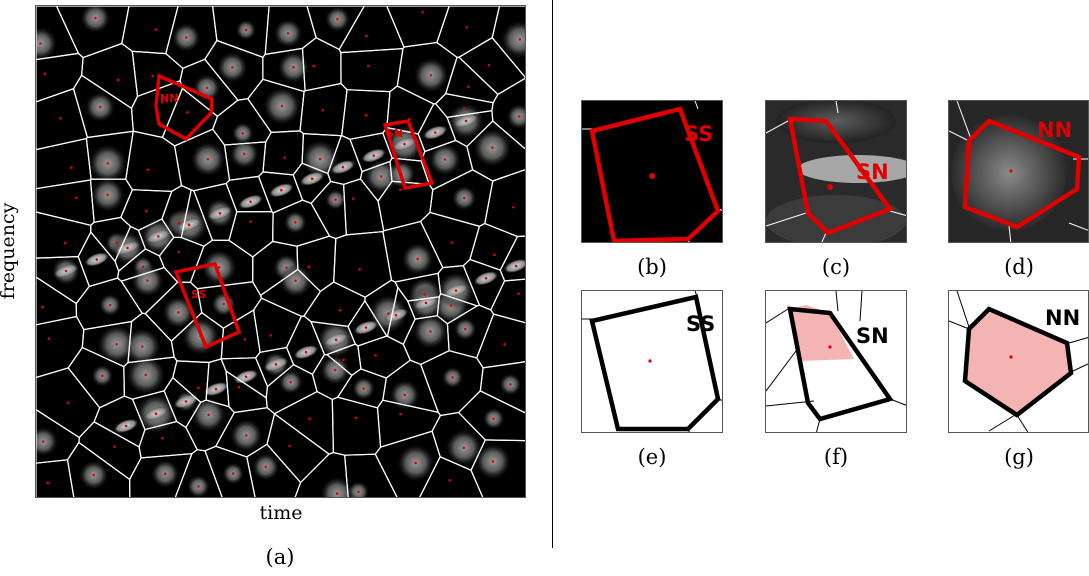  Describe the element at coordinates (280, 557) in the screenshot. I see `caption-a: (a)` at that location.